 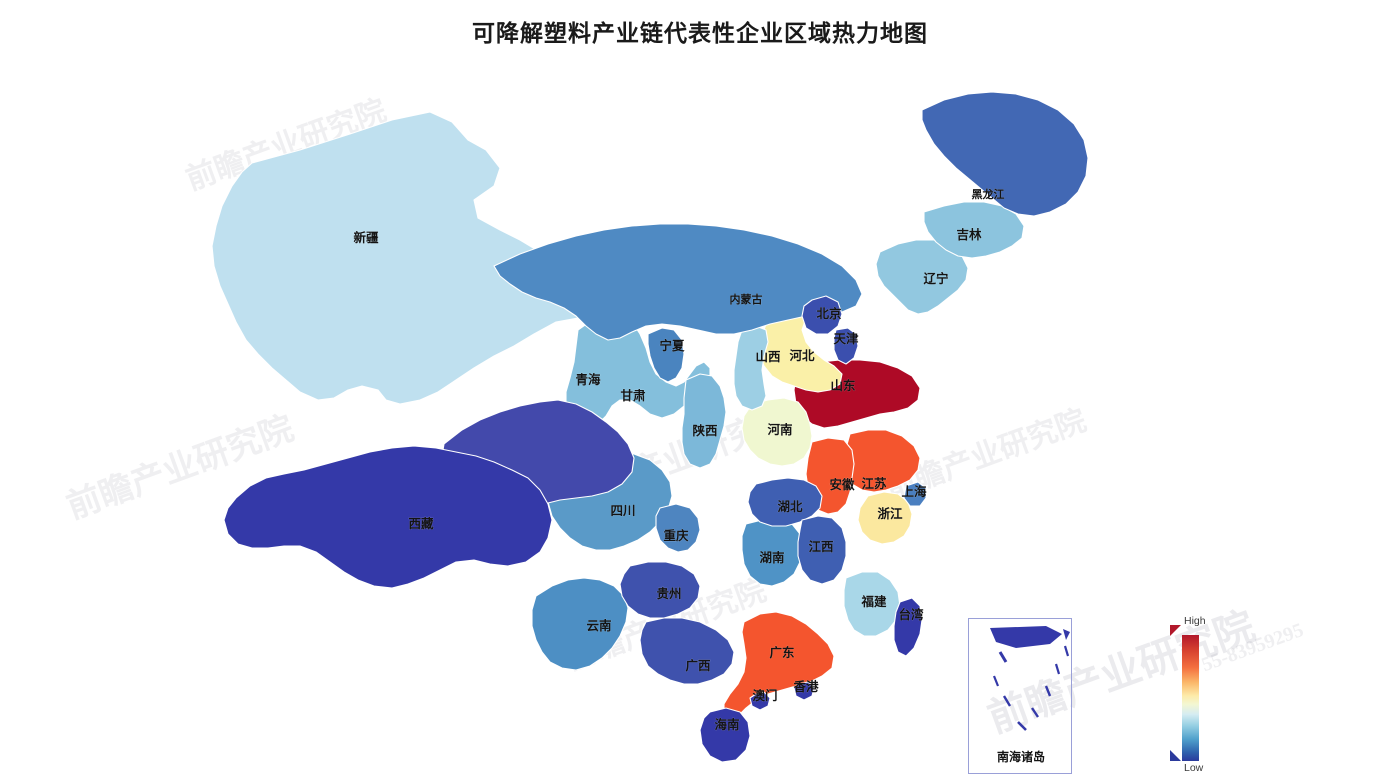 What do you see at coordinates (700, 33) in the screenshot?
I see `page-title: 可降解塑料产业链代表性企业区域热力地图` at bounding box center [700, 33].